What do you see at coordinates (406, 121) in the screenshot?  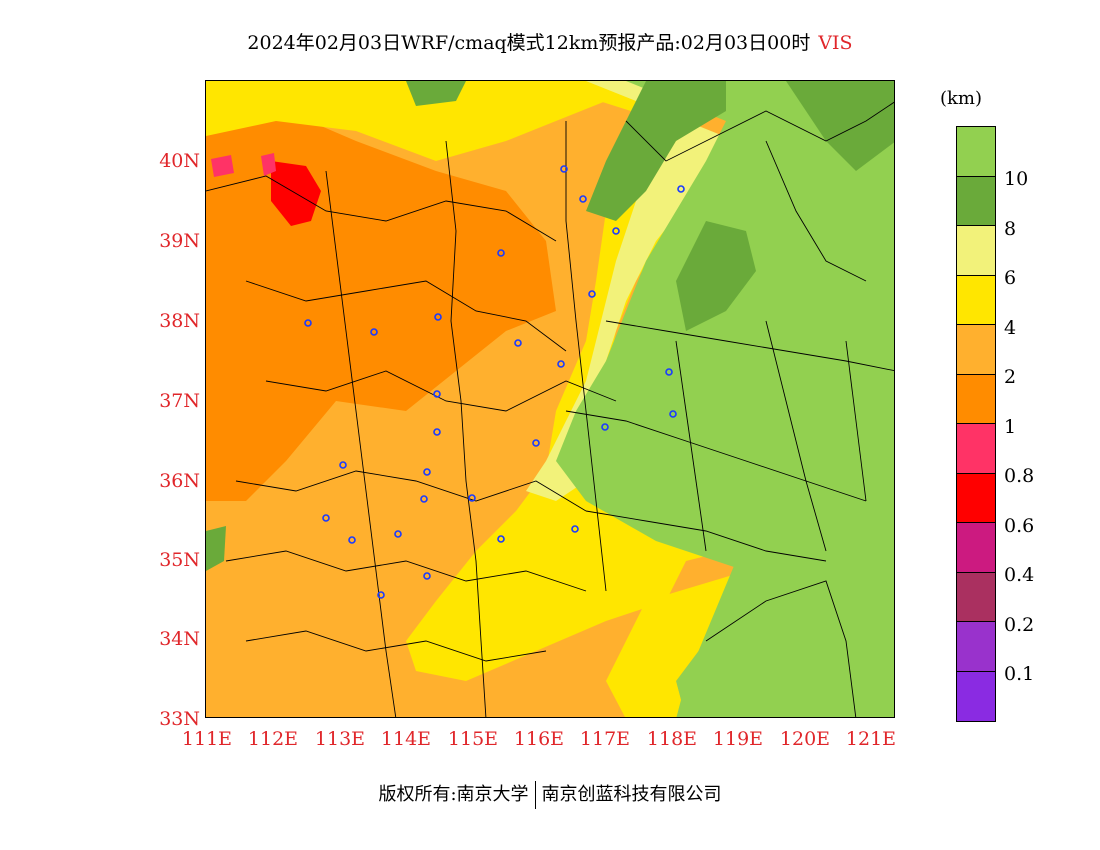 I see `region-4-6km-north` at bounding box center [406, 121].